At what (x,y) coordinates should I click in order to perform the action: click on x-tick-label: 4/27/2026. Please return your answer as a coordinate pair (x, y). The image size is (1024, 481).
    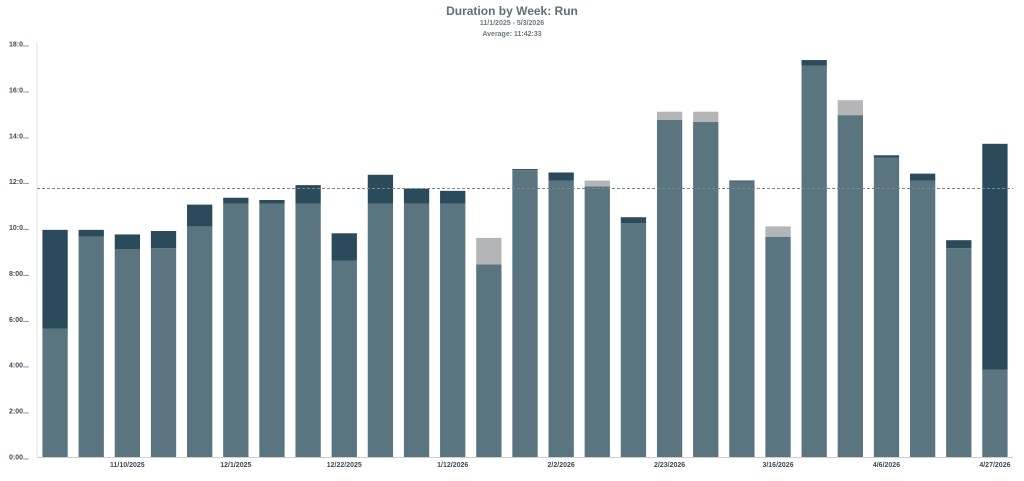
    Looking at the image, I should click on (994, 465).